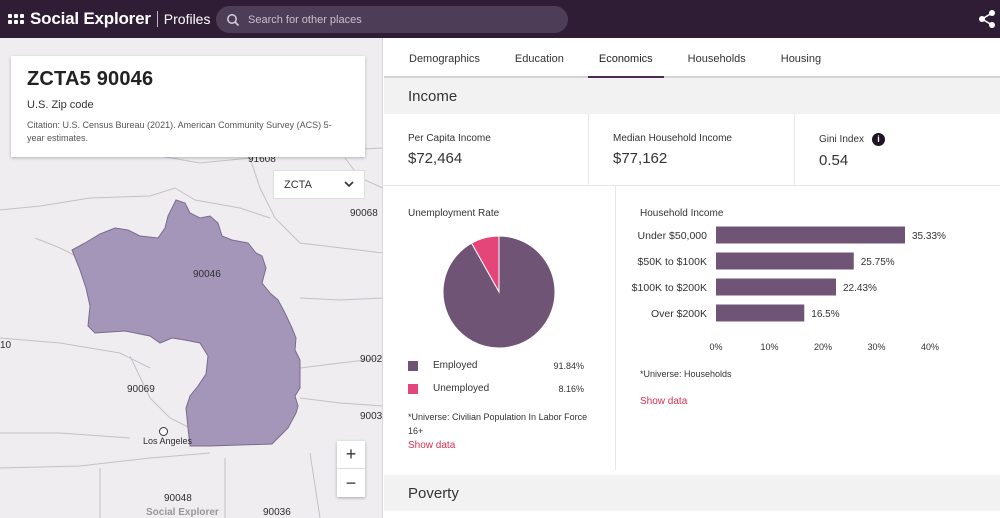 This screenshot has width=1000, height=518. I want to click on bar-category-label: $100K to $200K, so click(669, 288).